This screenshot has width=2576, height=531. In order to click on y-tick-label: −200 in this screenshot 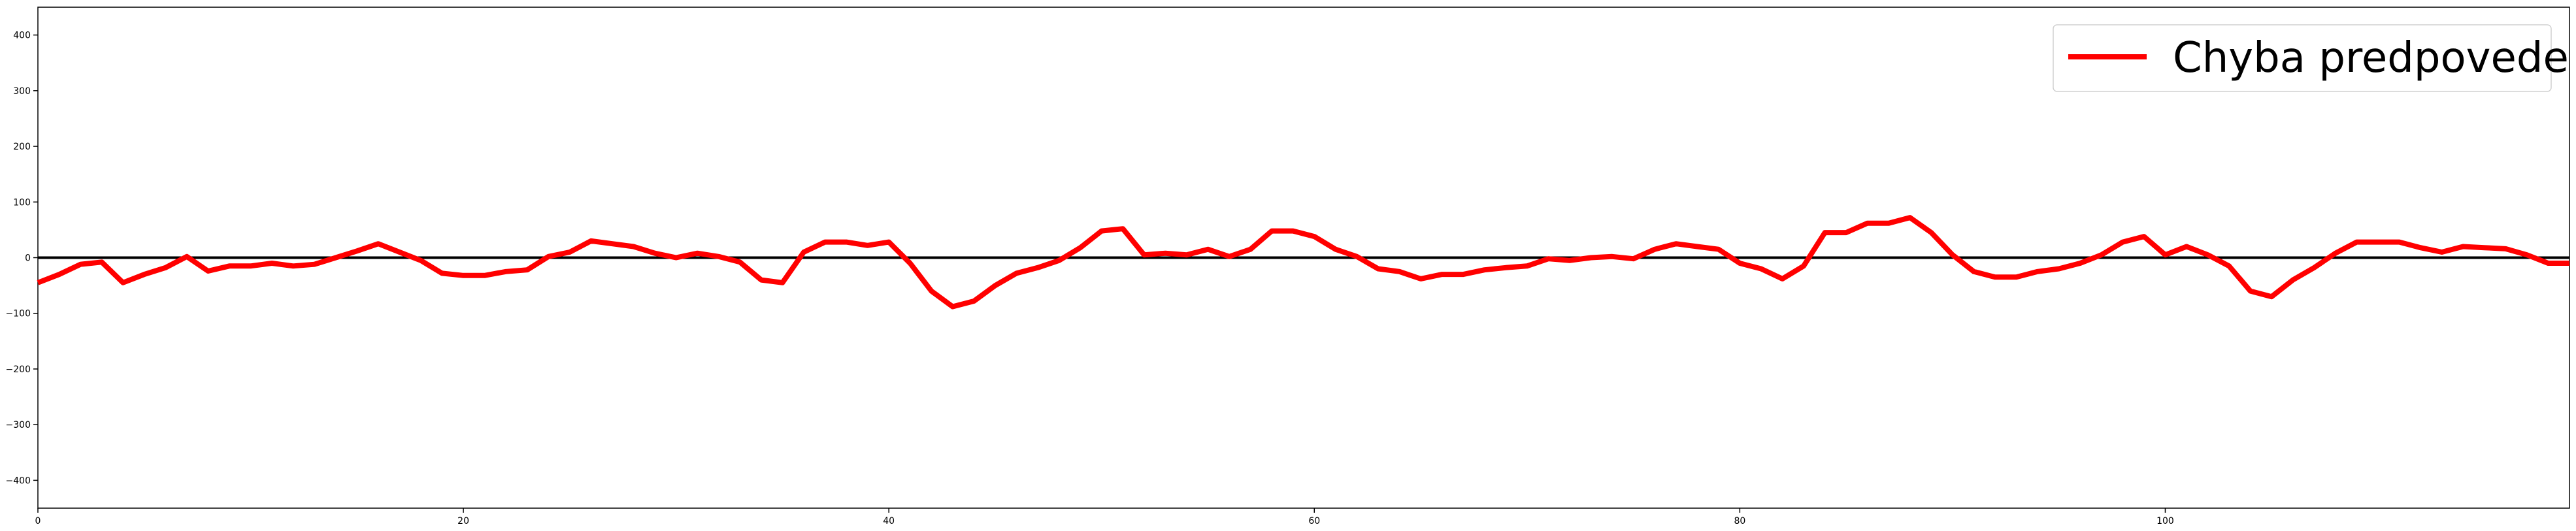, I will do `click(18, 370)`.